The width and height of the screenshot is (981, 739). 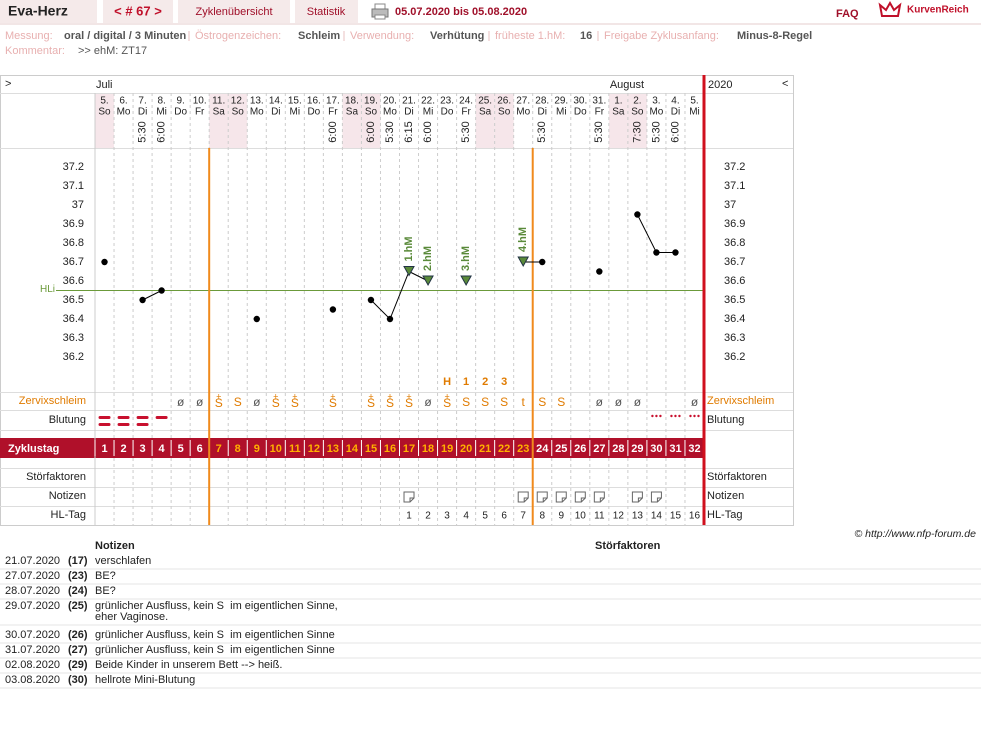 What do you see at coordinates (523, 497) in the screenshot?
I see `note-icon` at bounding box center [523, 497].